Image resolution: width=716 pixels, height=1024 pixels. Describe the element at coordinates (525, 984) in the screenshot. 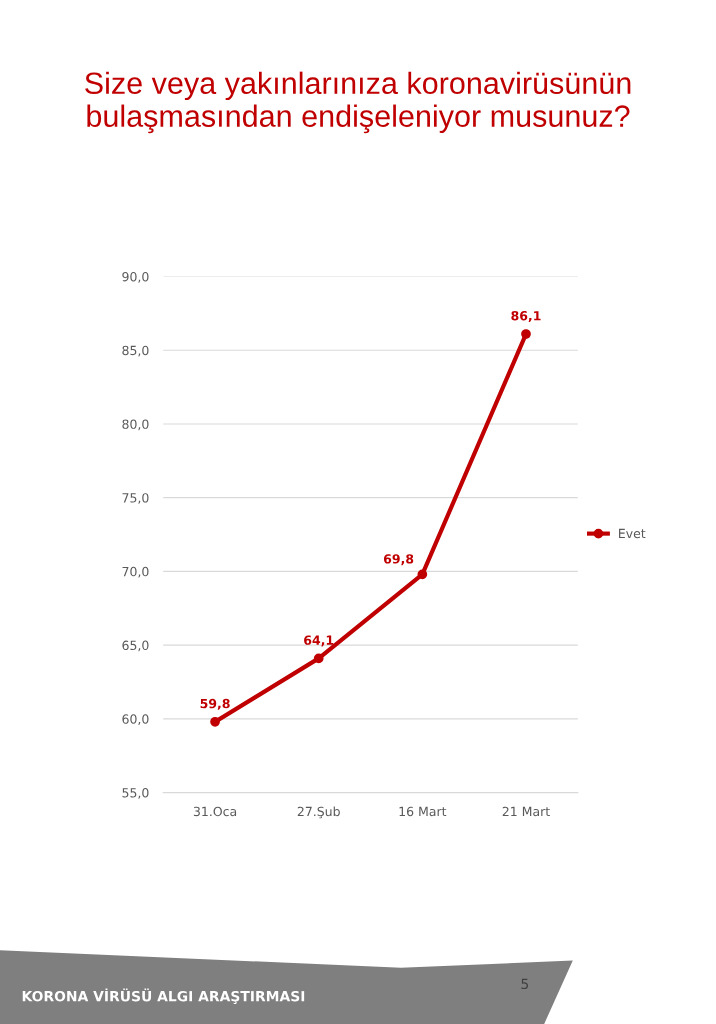

I see `text: 5` at that location.